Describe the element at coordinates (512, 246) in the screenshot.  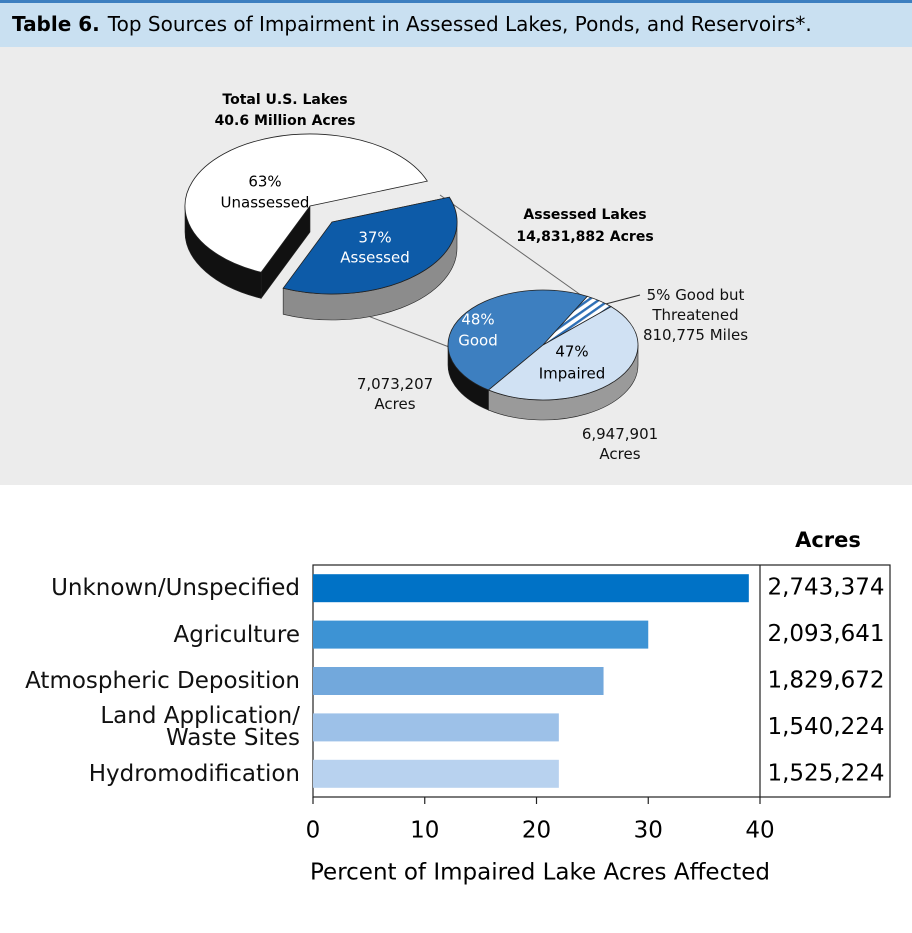
I see `connector` at that location.